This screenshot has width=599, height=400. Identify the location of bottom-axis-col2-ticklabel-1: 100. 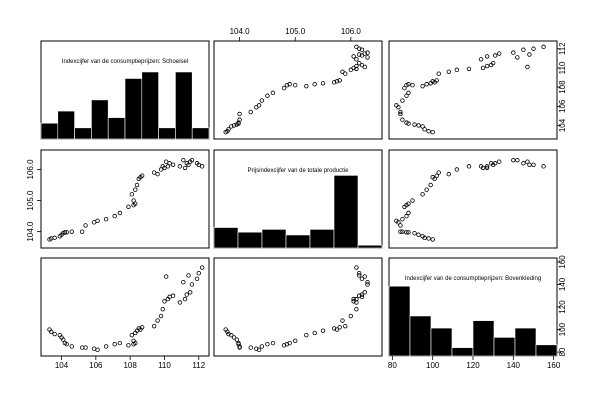
(433, 365).